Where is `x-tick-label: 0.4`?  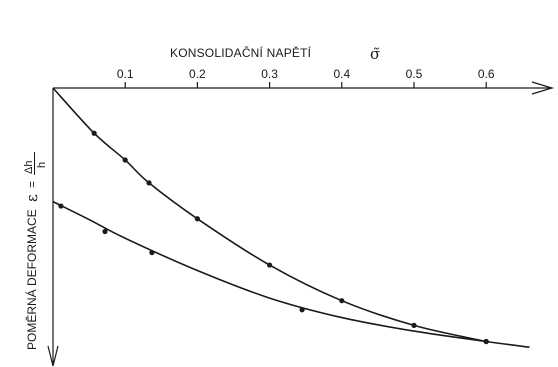 x-tick-label: 0.4 is located at coordinates (341, 74).